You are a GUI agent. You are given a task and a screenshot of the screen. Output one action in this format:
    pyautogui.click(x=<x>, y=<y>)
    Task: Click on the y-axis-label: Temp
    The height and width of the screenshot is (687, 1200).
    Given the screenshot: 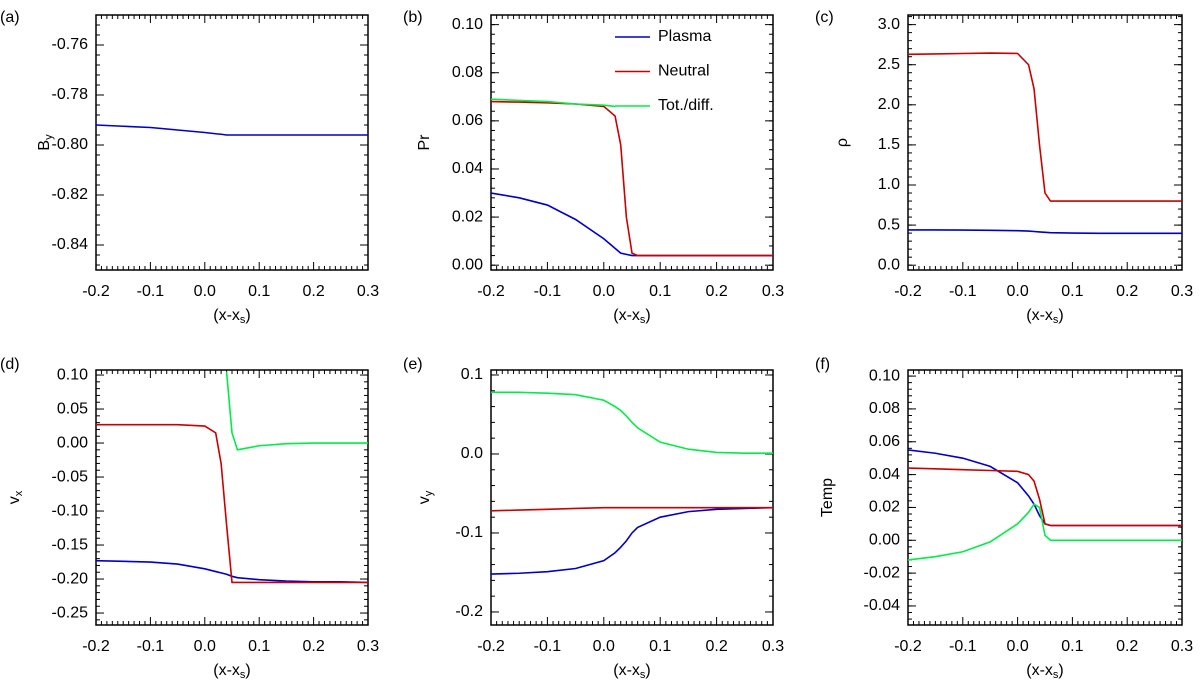 What is the action you would take?
    pyautogui.click(x=827, y=497)
    